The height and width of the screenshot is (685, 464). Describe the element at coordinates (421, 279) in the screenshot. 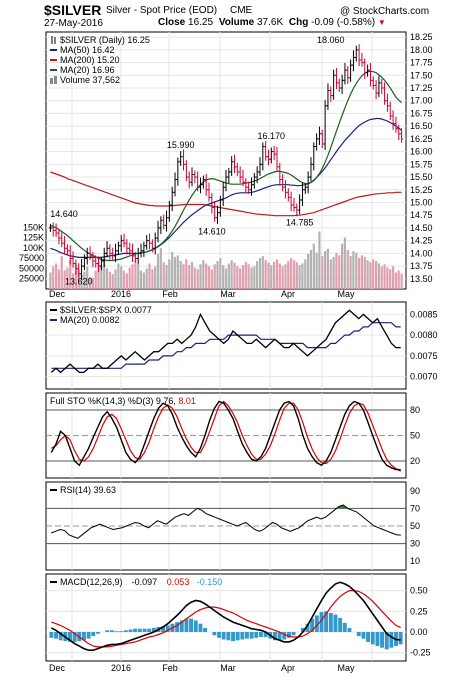

I see `price-axis-tick-label: 13.50` at that location.